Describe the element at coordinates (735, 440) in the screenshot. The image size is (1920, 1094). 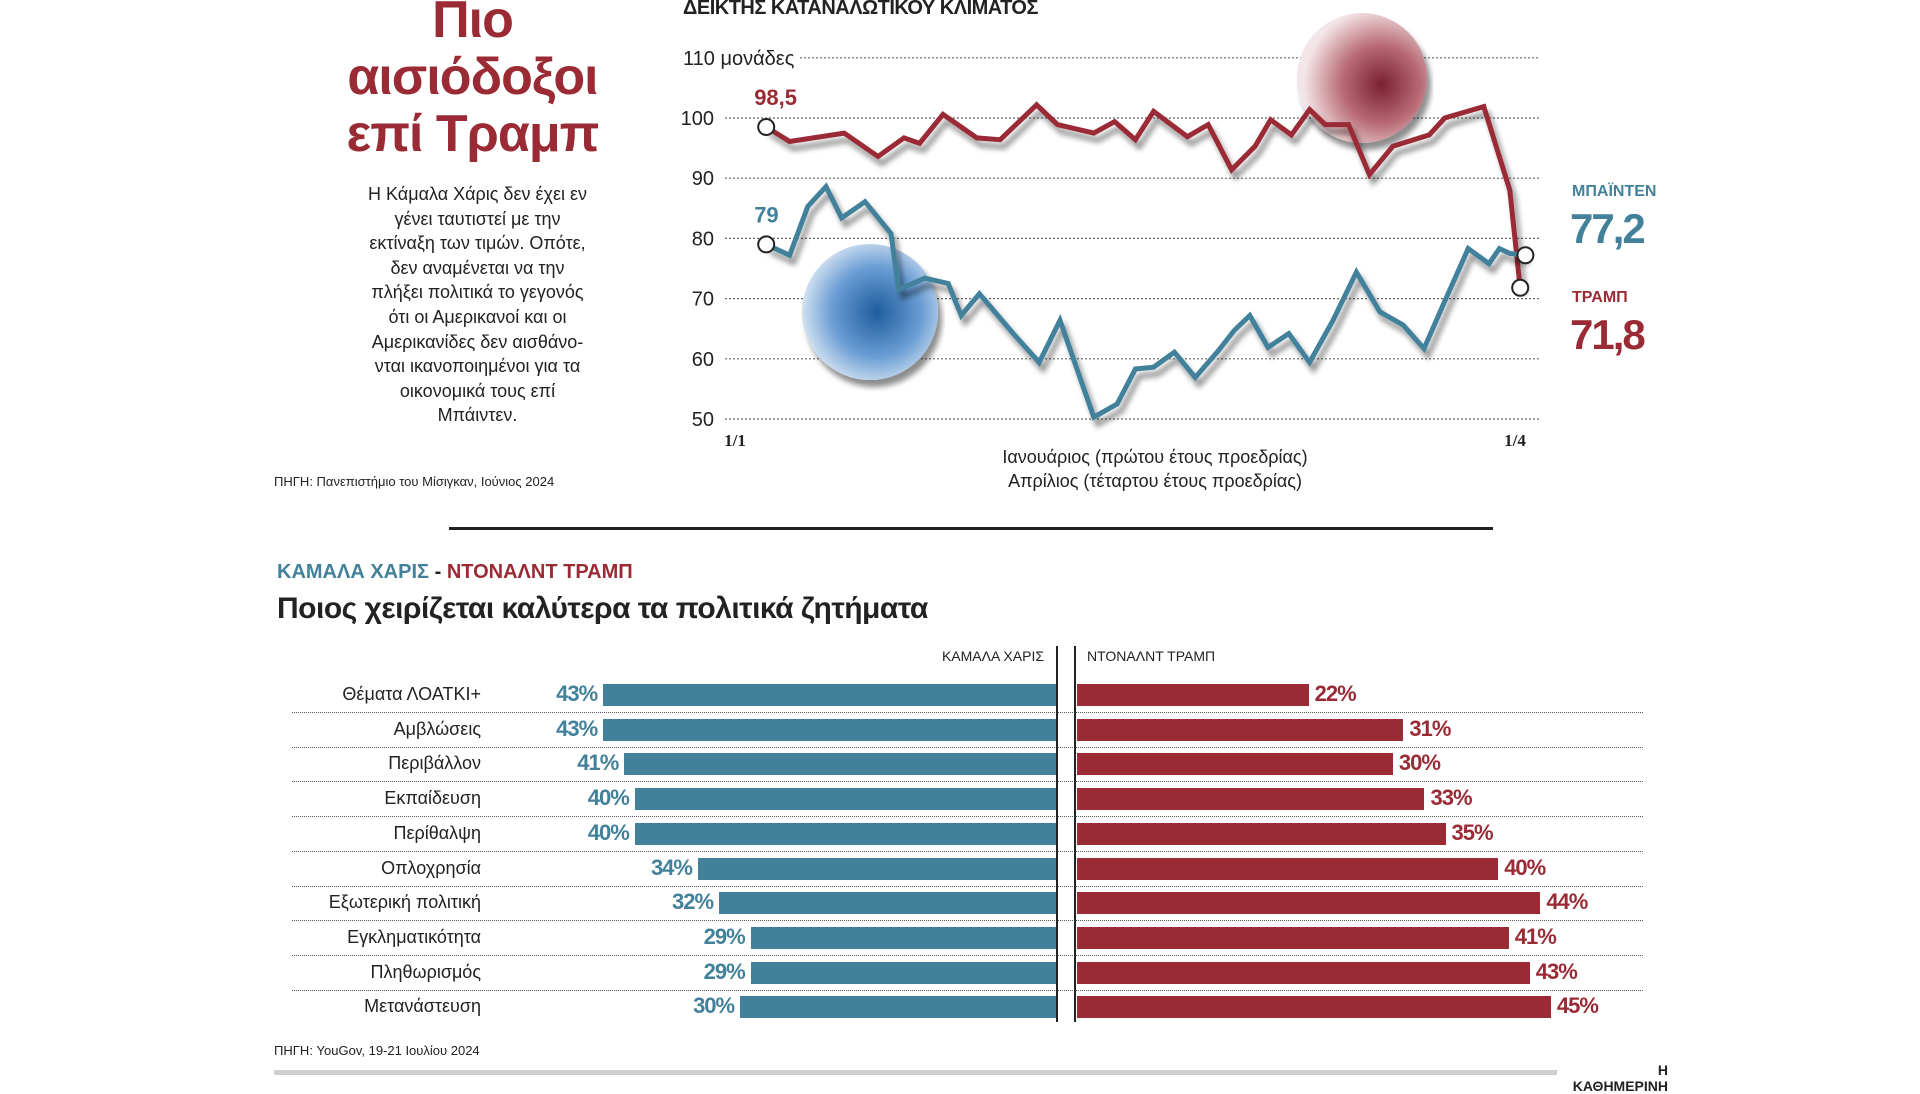
I see `x-tick-label: 1/1` at that location.